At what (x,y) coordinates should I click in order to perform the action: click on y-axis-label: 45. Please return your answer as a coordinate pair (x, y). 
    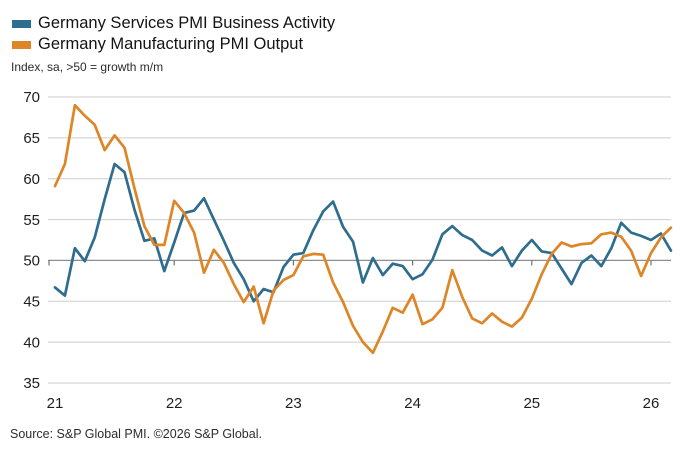
    Looking at the image, I should click on (31, 302).